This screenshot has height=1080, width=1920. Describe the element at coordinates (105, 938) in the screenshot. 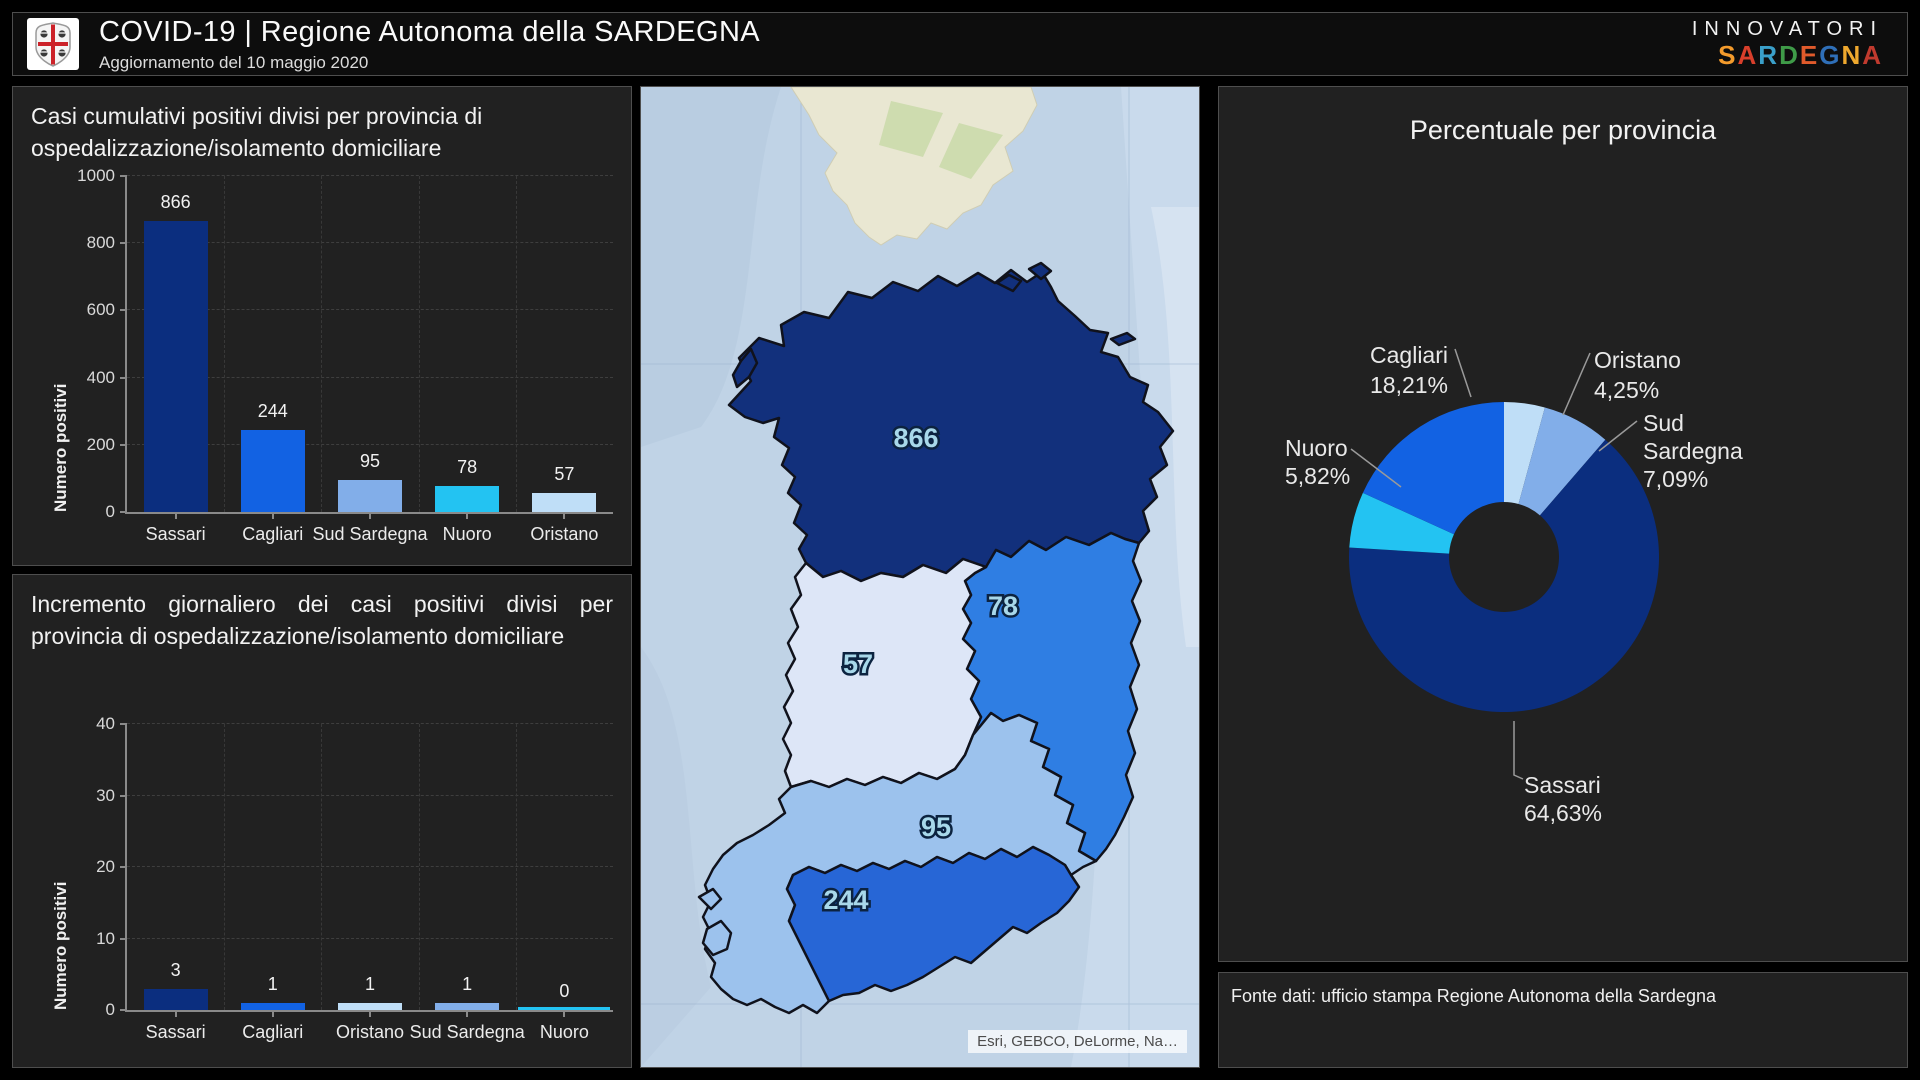

I see `y-tick-label: 10` at that location.